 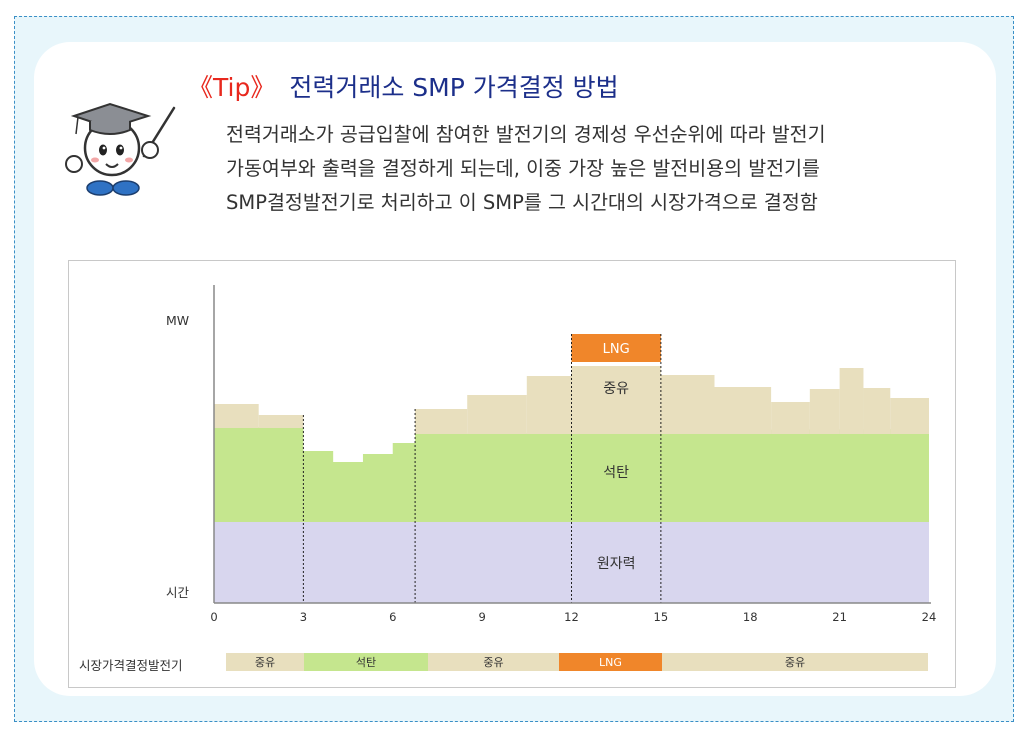 I want to click on layer-label: 중유, so click(x=616, y=389).